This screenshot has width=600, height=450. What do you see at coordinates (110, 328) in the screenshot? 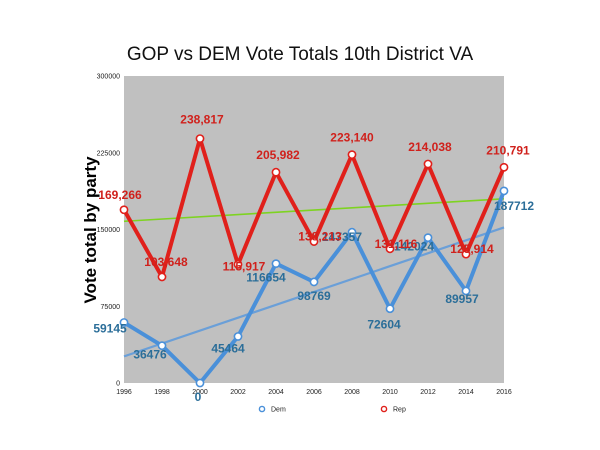
I see `dem-data-label: 59145` at bounding box center [110, 328].